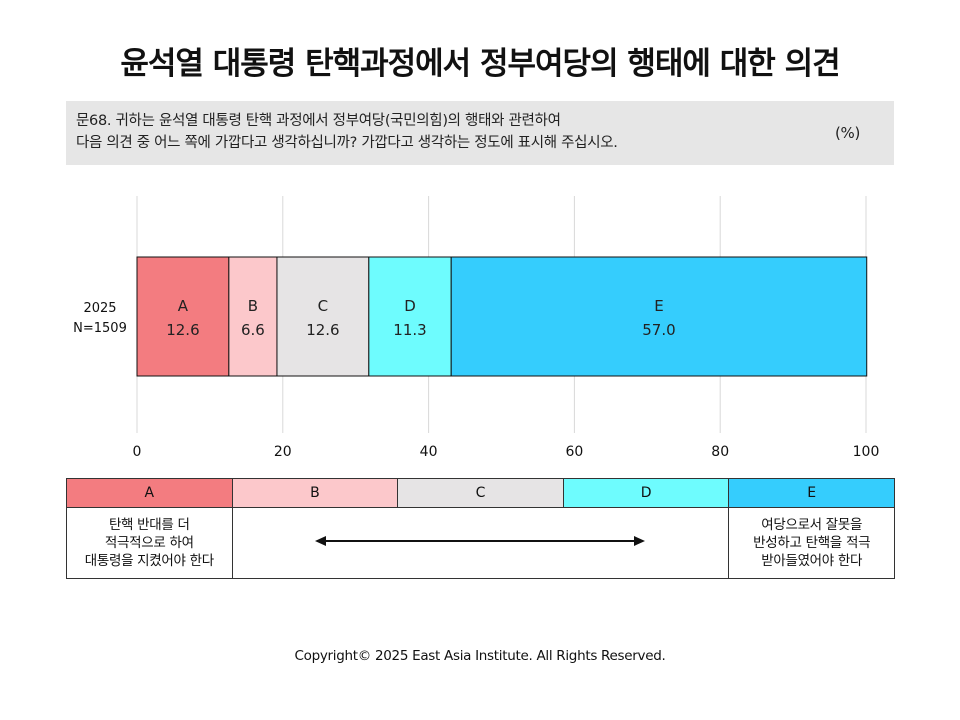 The width and height of the screenshot is (960, 720). Describe the element at coordinates (283, 452) in the screenshot. I see `x-tick-label: 20` at that location.